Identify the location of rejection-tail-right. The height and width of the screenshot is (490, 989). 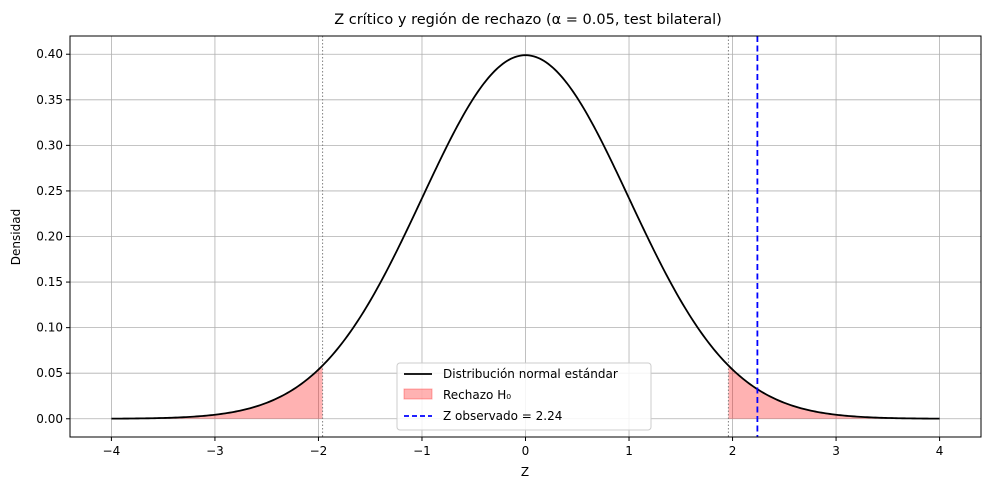
(834, 392).